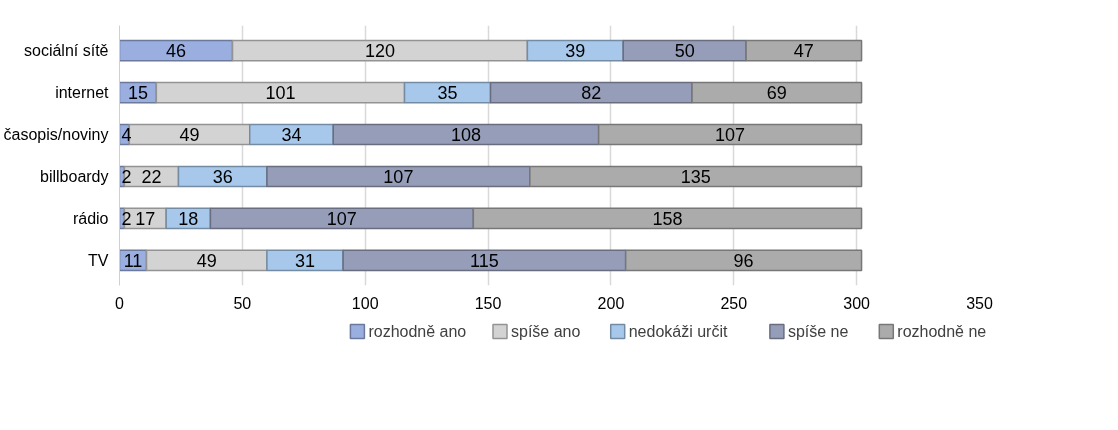 This screenshot has height=430, width=1118. Describe the element at coordinates (979, 303) in the screenshot. I see `x-tick-label: 350` at that location.